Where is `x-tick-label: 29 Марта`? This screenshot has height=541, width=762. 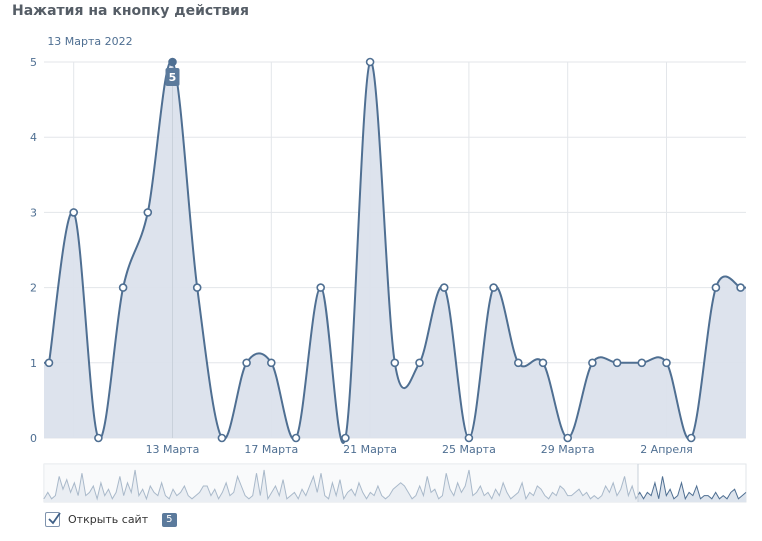
x-tick-label: 29 Марта is located at coordinates (568, 449).